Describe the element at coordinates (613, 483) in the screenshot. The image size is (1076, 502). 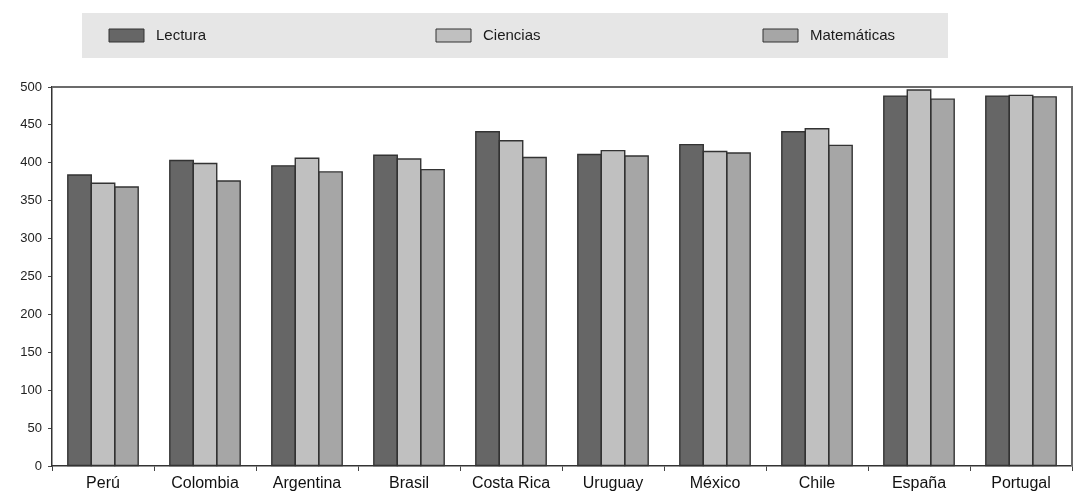
I see `x-tick-label: Uruguay` at that location.